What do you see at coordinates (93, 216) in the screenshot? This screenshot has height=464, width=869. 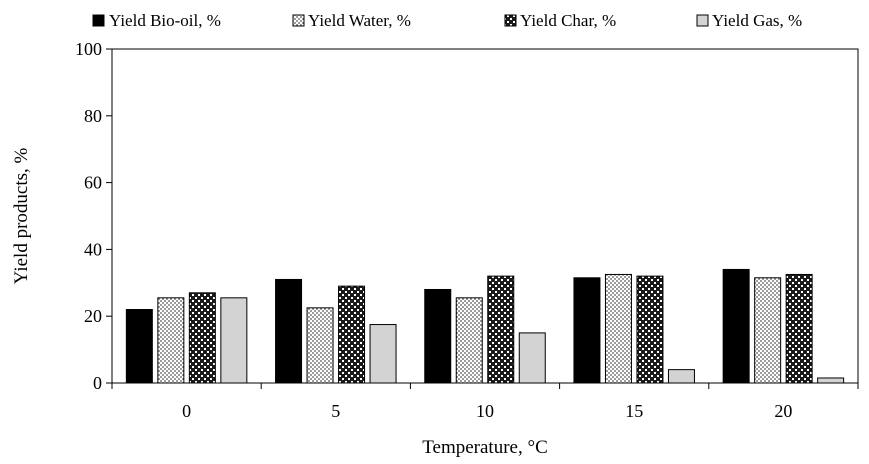 I see `y-axis: 0 20 40 60 80 100` at bounding box center [93, 216].